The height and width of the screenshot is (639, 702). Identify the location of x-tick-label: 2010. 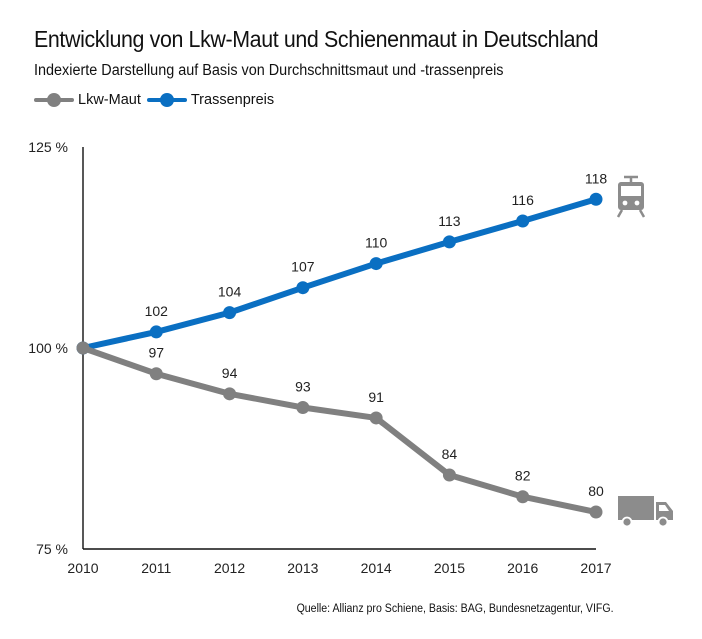
(82, 568).